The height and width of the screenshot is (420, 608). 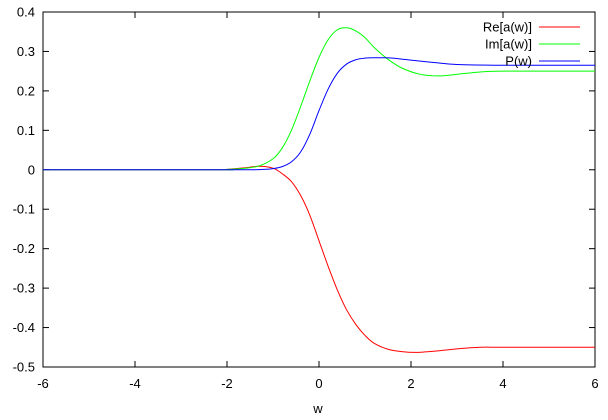 I want to click on legend-label: Re[a(w)], so click(x=507, y=27).